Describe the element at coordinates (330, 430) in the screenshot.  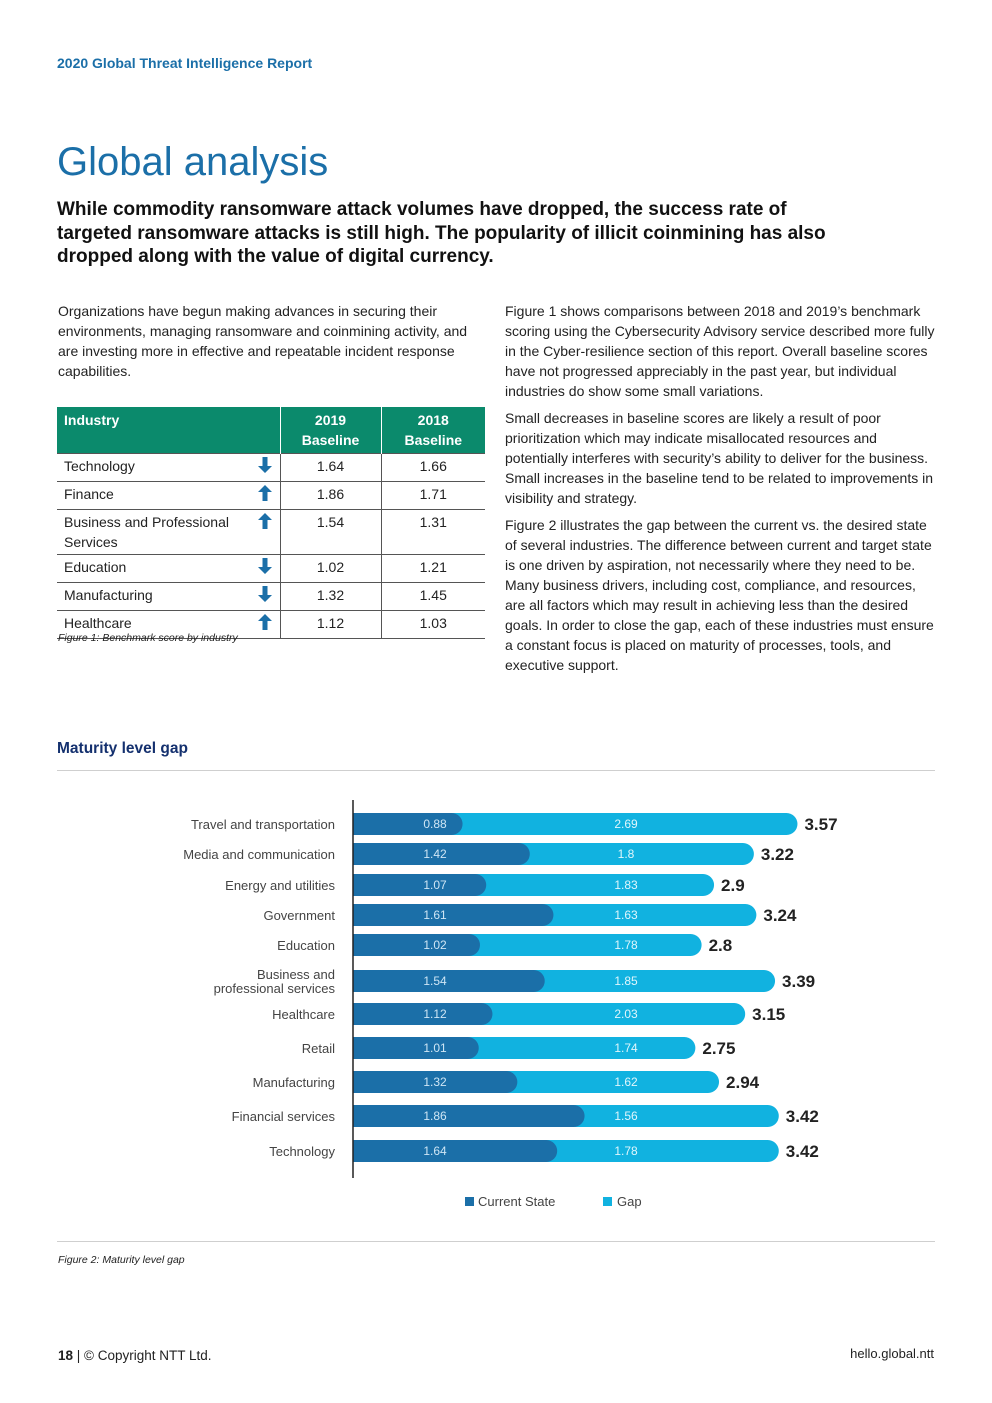
I see `header-2019: 2019 Baseline` at that location.